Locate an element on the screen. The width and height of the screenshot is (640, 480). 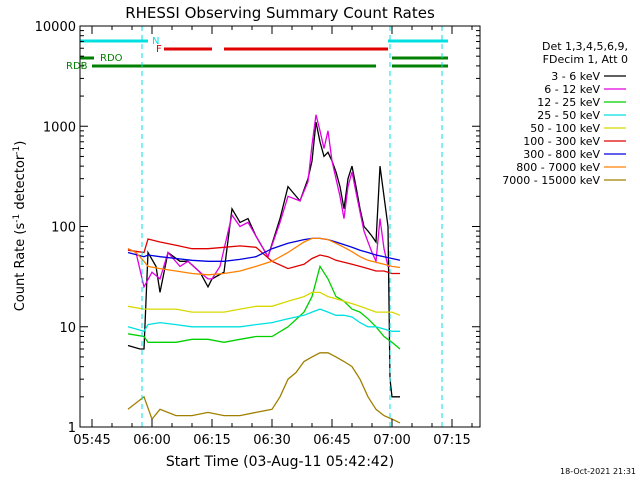
x-tick-label: 07:00 is located at coordinates (391, 440).